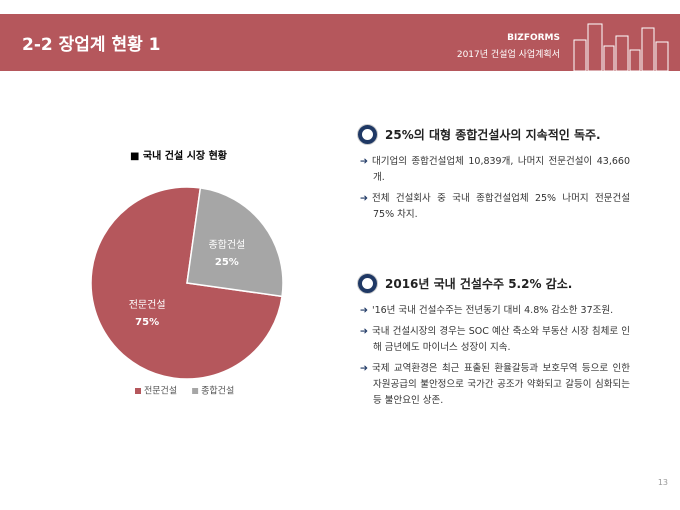 This screenshot has width=680, height=510. Describe the element at coordinates (494, 311) in the screenshot. I see `bullet: '16년 국내 건설수주는 전년동기 대비 4.8% 감소한 37조원.` at that location.